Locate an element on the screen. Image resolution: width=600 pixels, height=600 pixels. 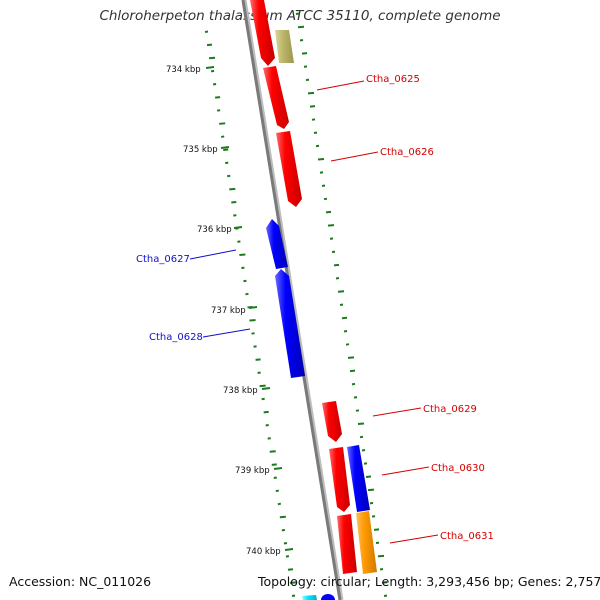
ruler-label-739: 739 kbp is located at coordinates (252, 471).